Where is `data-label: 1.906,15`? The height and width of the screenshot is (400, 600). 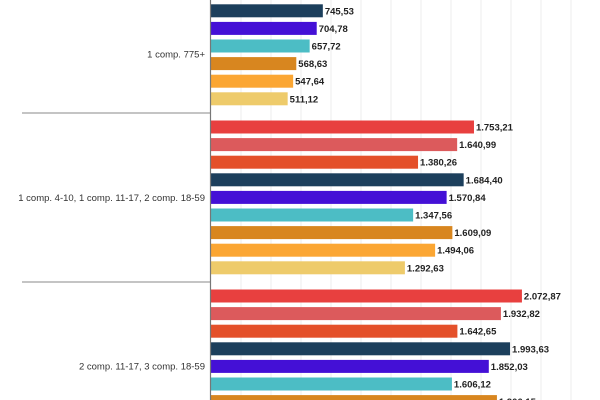
data-label: 1.906,15 is located at coordinates (518, 398).